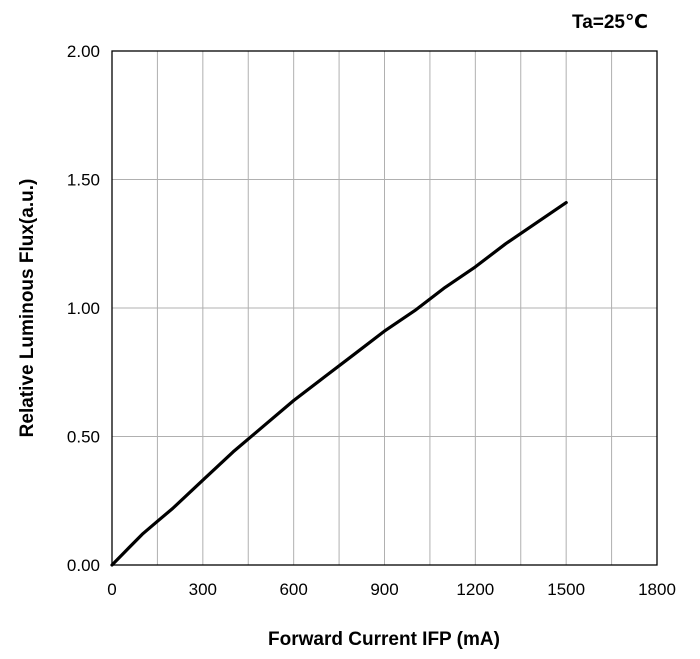 This screenshot has height=659, width=700. Describe the element at coordinates (83, 51) in the screenshot. I see `y-tick-label: 2.00` at that location.